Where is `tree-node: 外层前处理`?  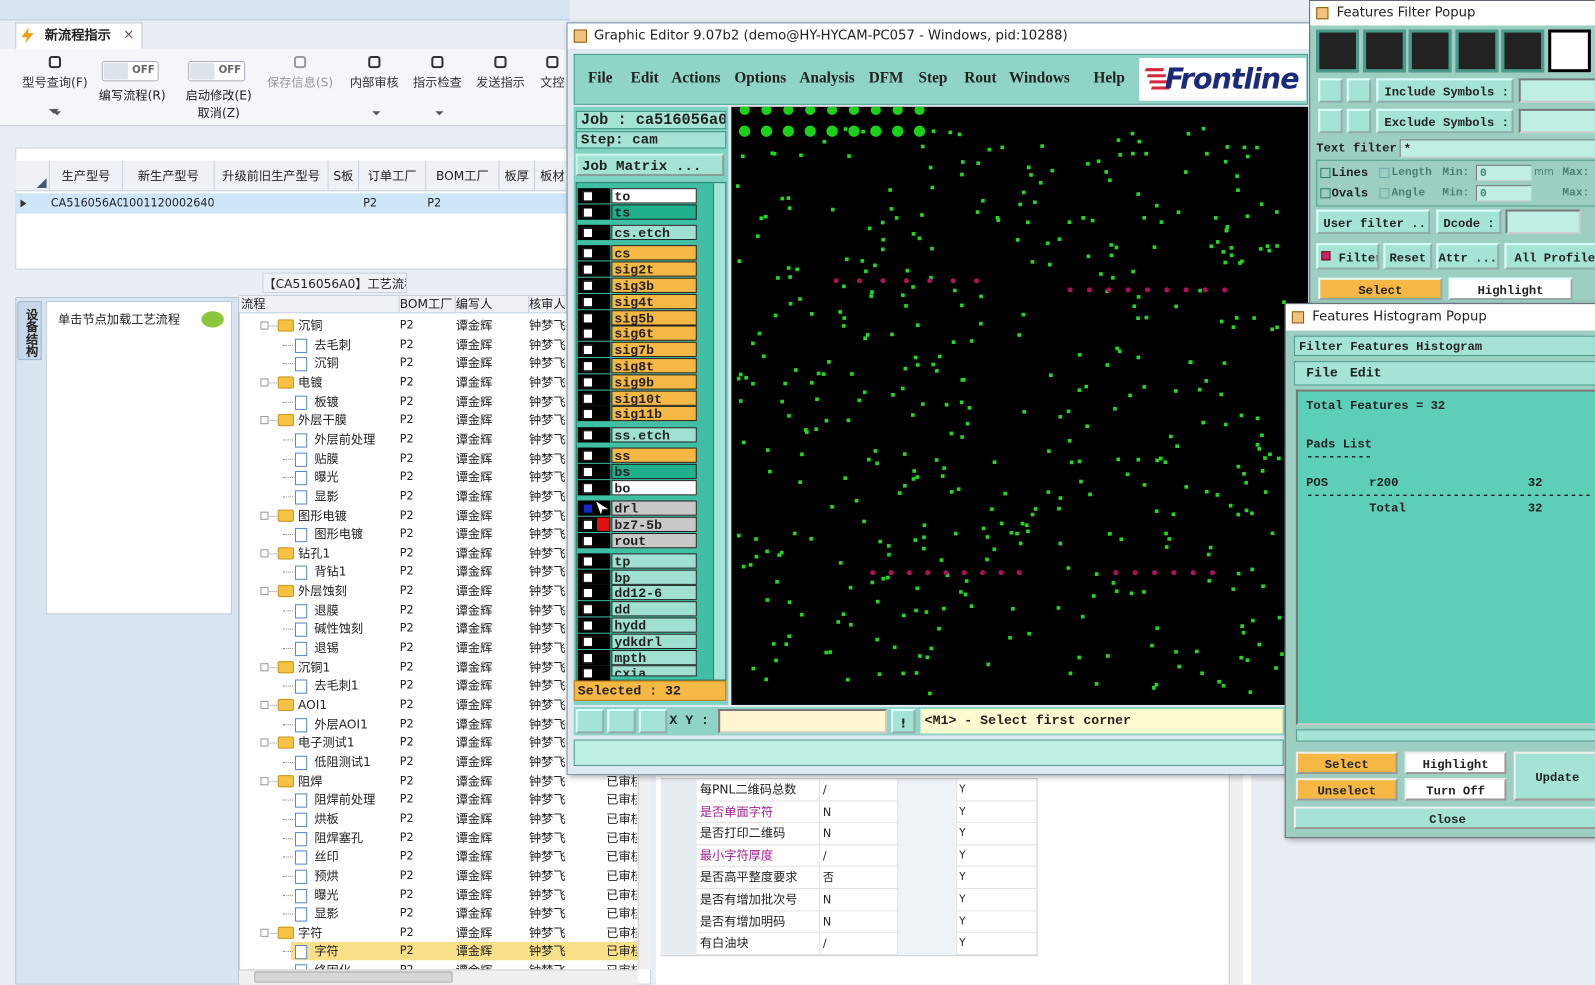
tree-node: 外层前处理 is located at coordinates (345, 439).